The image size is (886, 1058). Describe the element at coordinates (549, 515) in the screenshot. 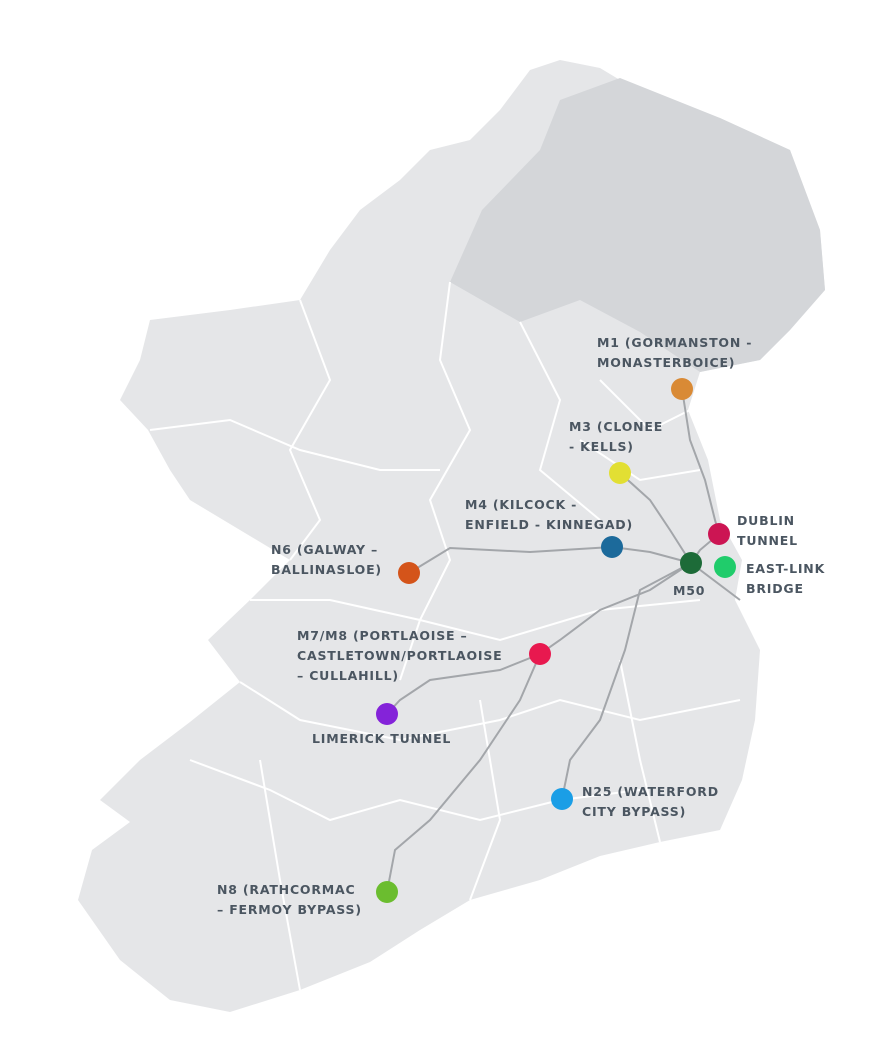

I see `toll-label-m4: M4 (KILCOCK - ENFIELD - KINNEGAD)` at that location.